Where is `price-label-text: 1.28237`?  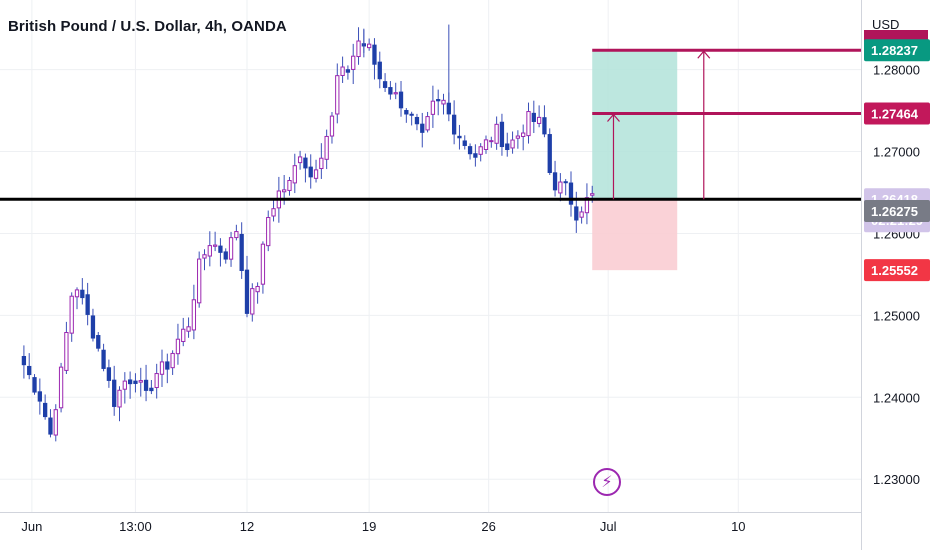 price-label-text: 1.28237 is located at coordinates (894, 50).